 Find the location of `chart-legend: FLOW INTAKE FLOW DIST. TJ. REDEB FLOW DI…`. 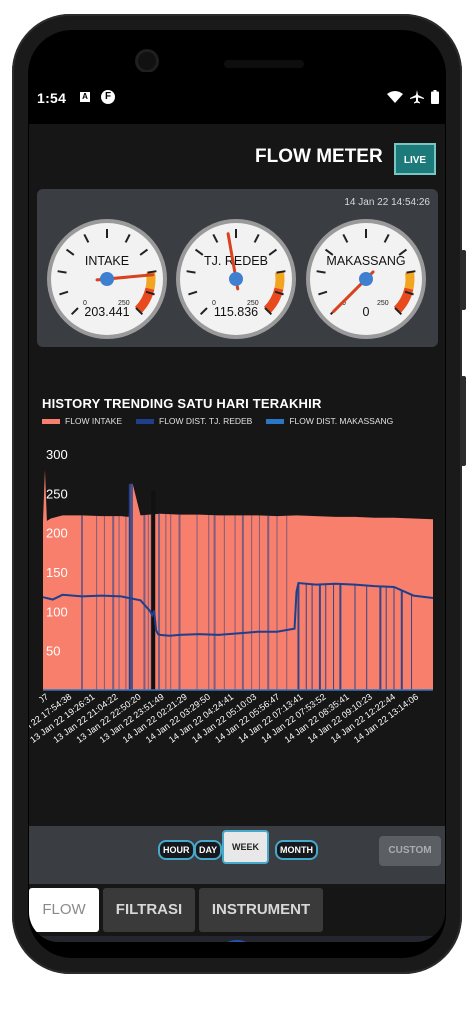

chart-legend: FLOW INTAKE FLOW DIST. TJ. REDEB FLOW DI… is located at coordinates (217, 421).